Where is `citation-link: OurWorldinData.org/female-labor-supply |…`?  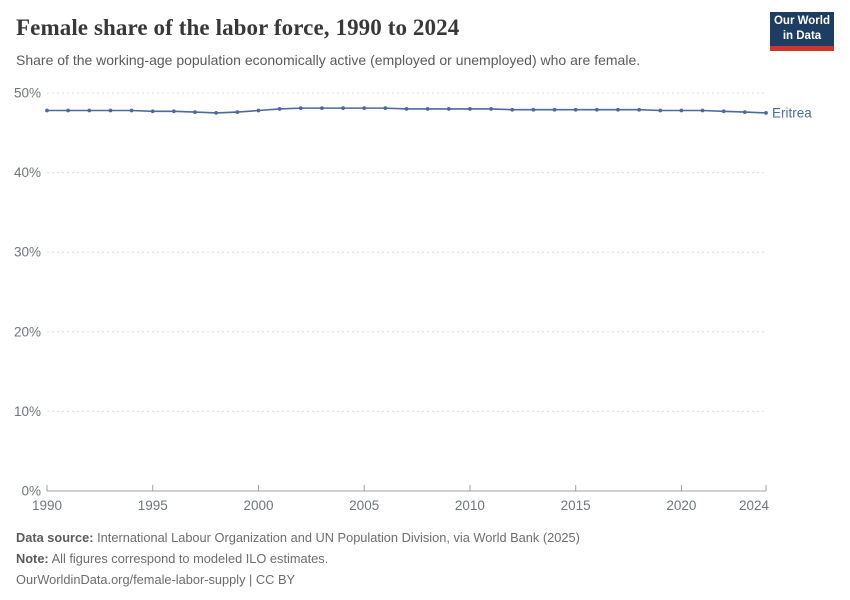 citation-link: OurWorldinData.org/female-labor-supply |… is located at coordinates (156, 579).